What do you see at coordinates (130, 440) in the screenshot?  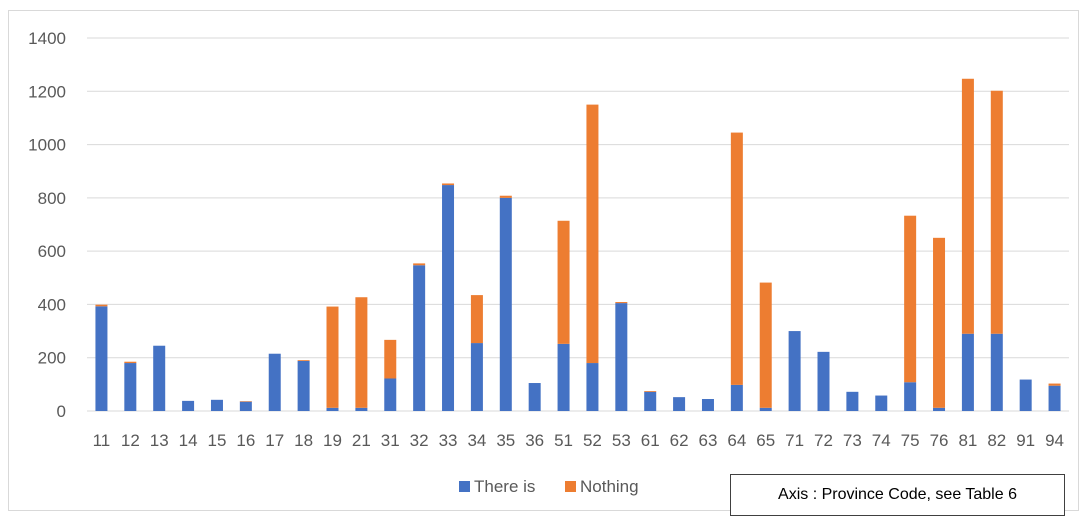 I see `x-tick-label: 12` at bounding box center [130, 440].